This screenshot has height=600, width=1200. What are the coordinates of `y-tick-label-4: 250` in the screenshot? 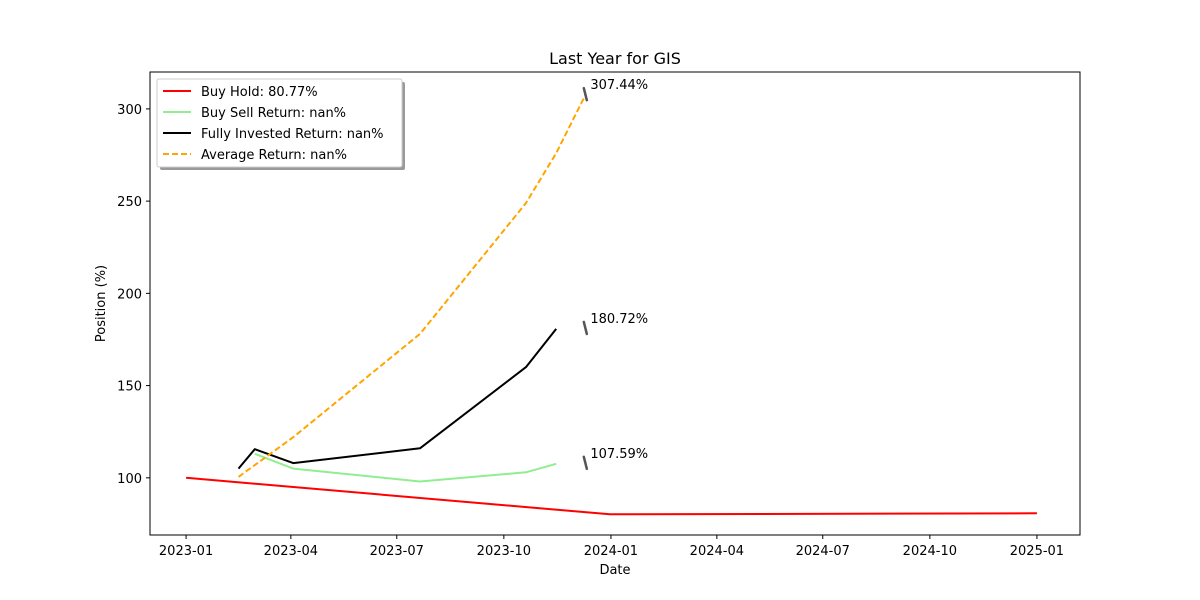 It's located at (129, 202).